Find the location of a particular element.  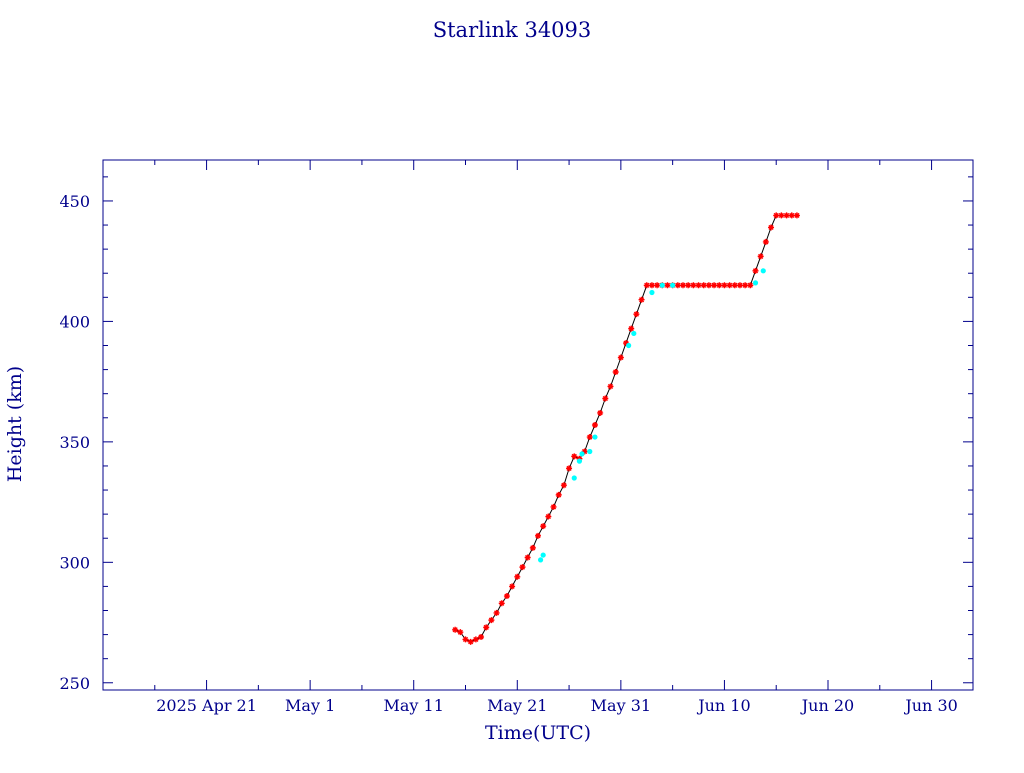

x-tick-label: May 11 is located at coordinates (414, 705).